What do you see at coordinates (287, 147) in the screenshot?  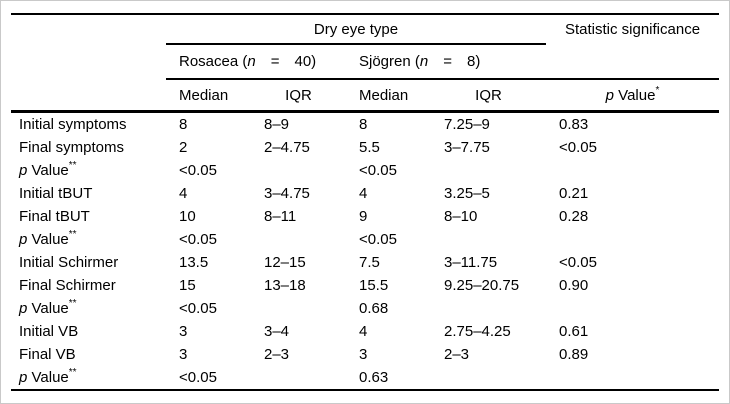 I see `cell-rosacea-iqr: 2–4.75` at bounding box center [287, 147].